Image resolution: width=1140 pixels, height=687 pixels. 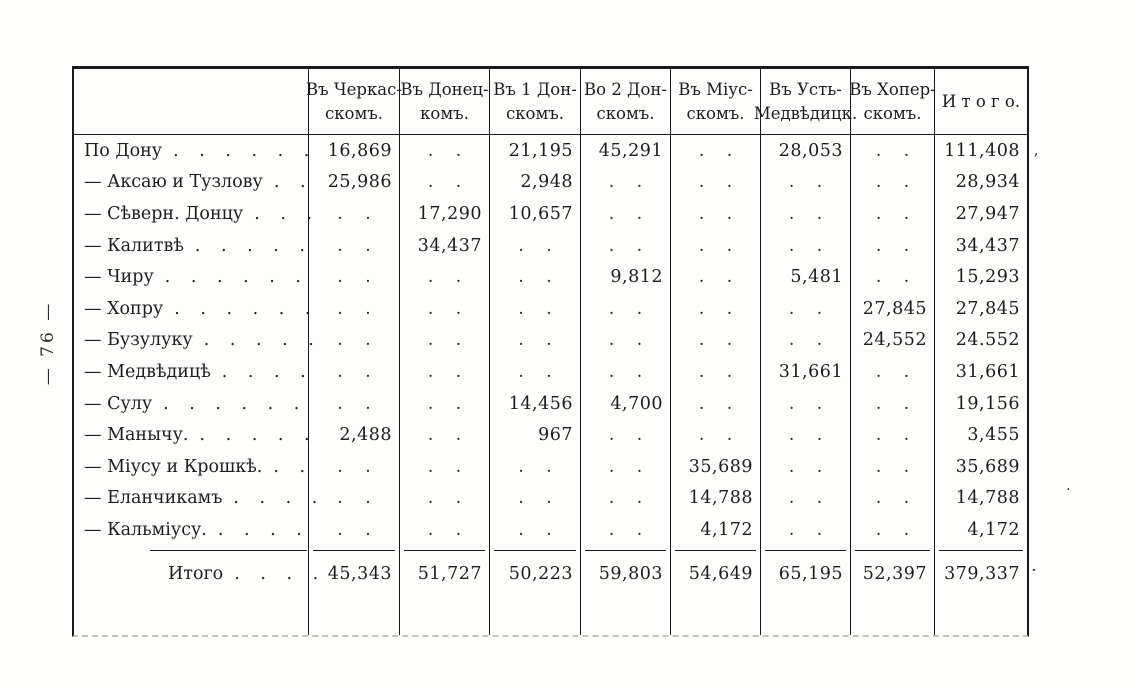 What do you see at coordinates (980, 435) in the screenshot?
I see `cell-value: 3,455` at bounding box center [980, 435].